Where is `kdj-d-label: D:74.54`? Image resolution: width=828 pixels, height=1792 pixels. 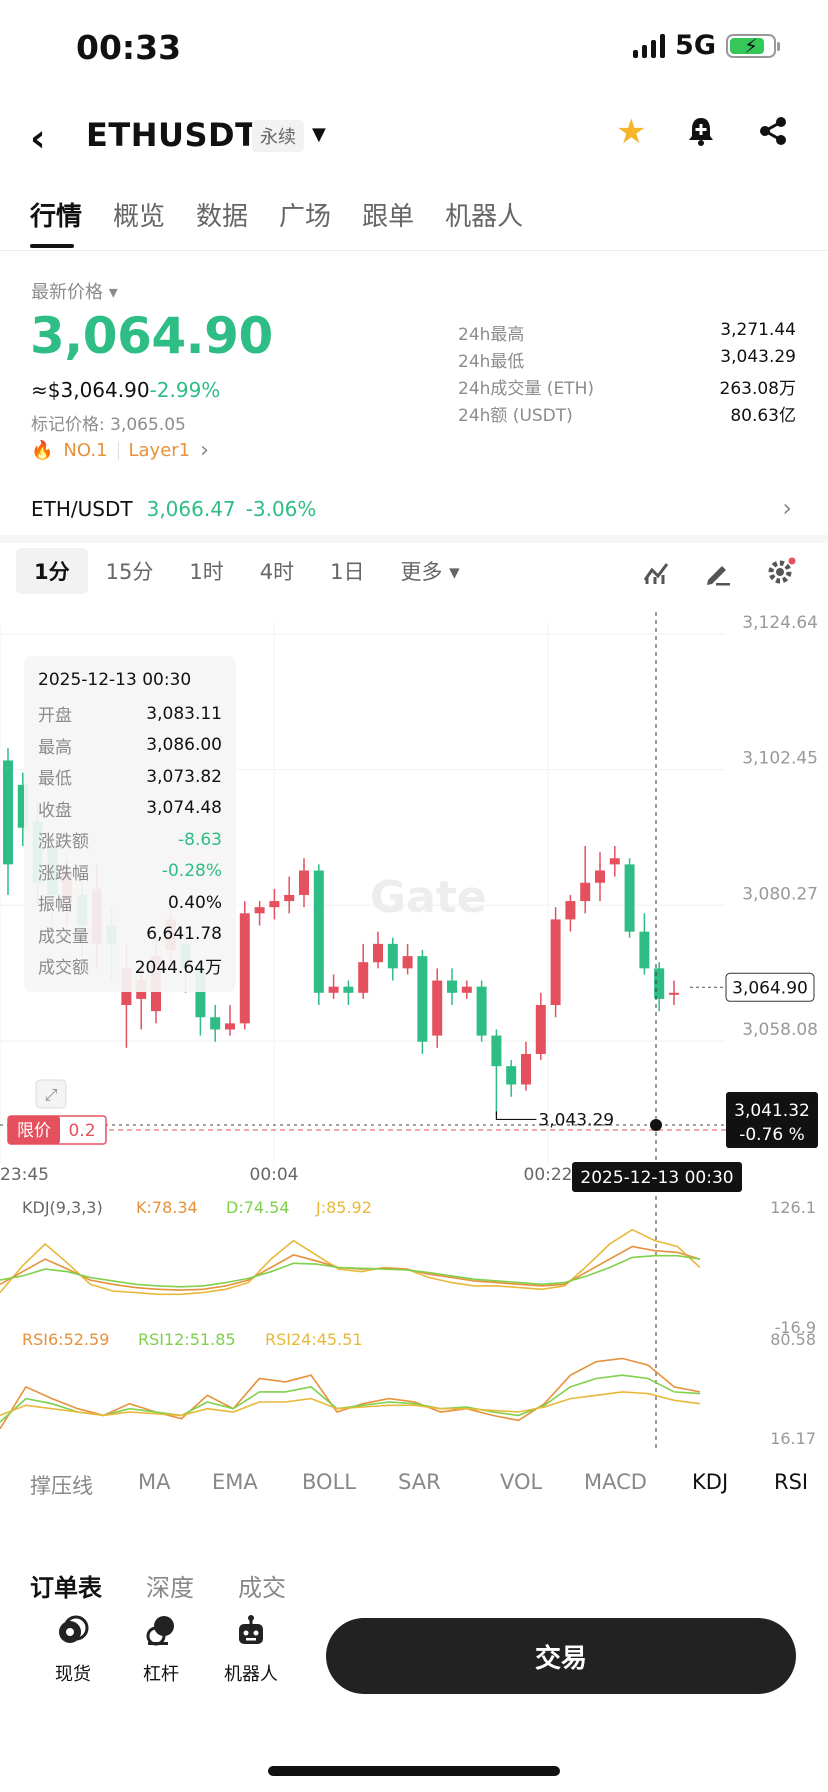
kdj-d-label: D:74.54 is located at coordinates (258, 1207).